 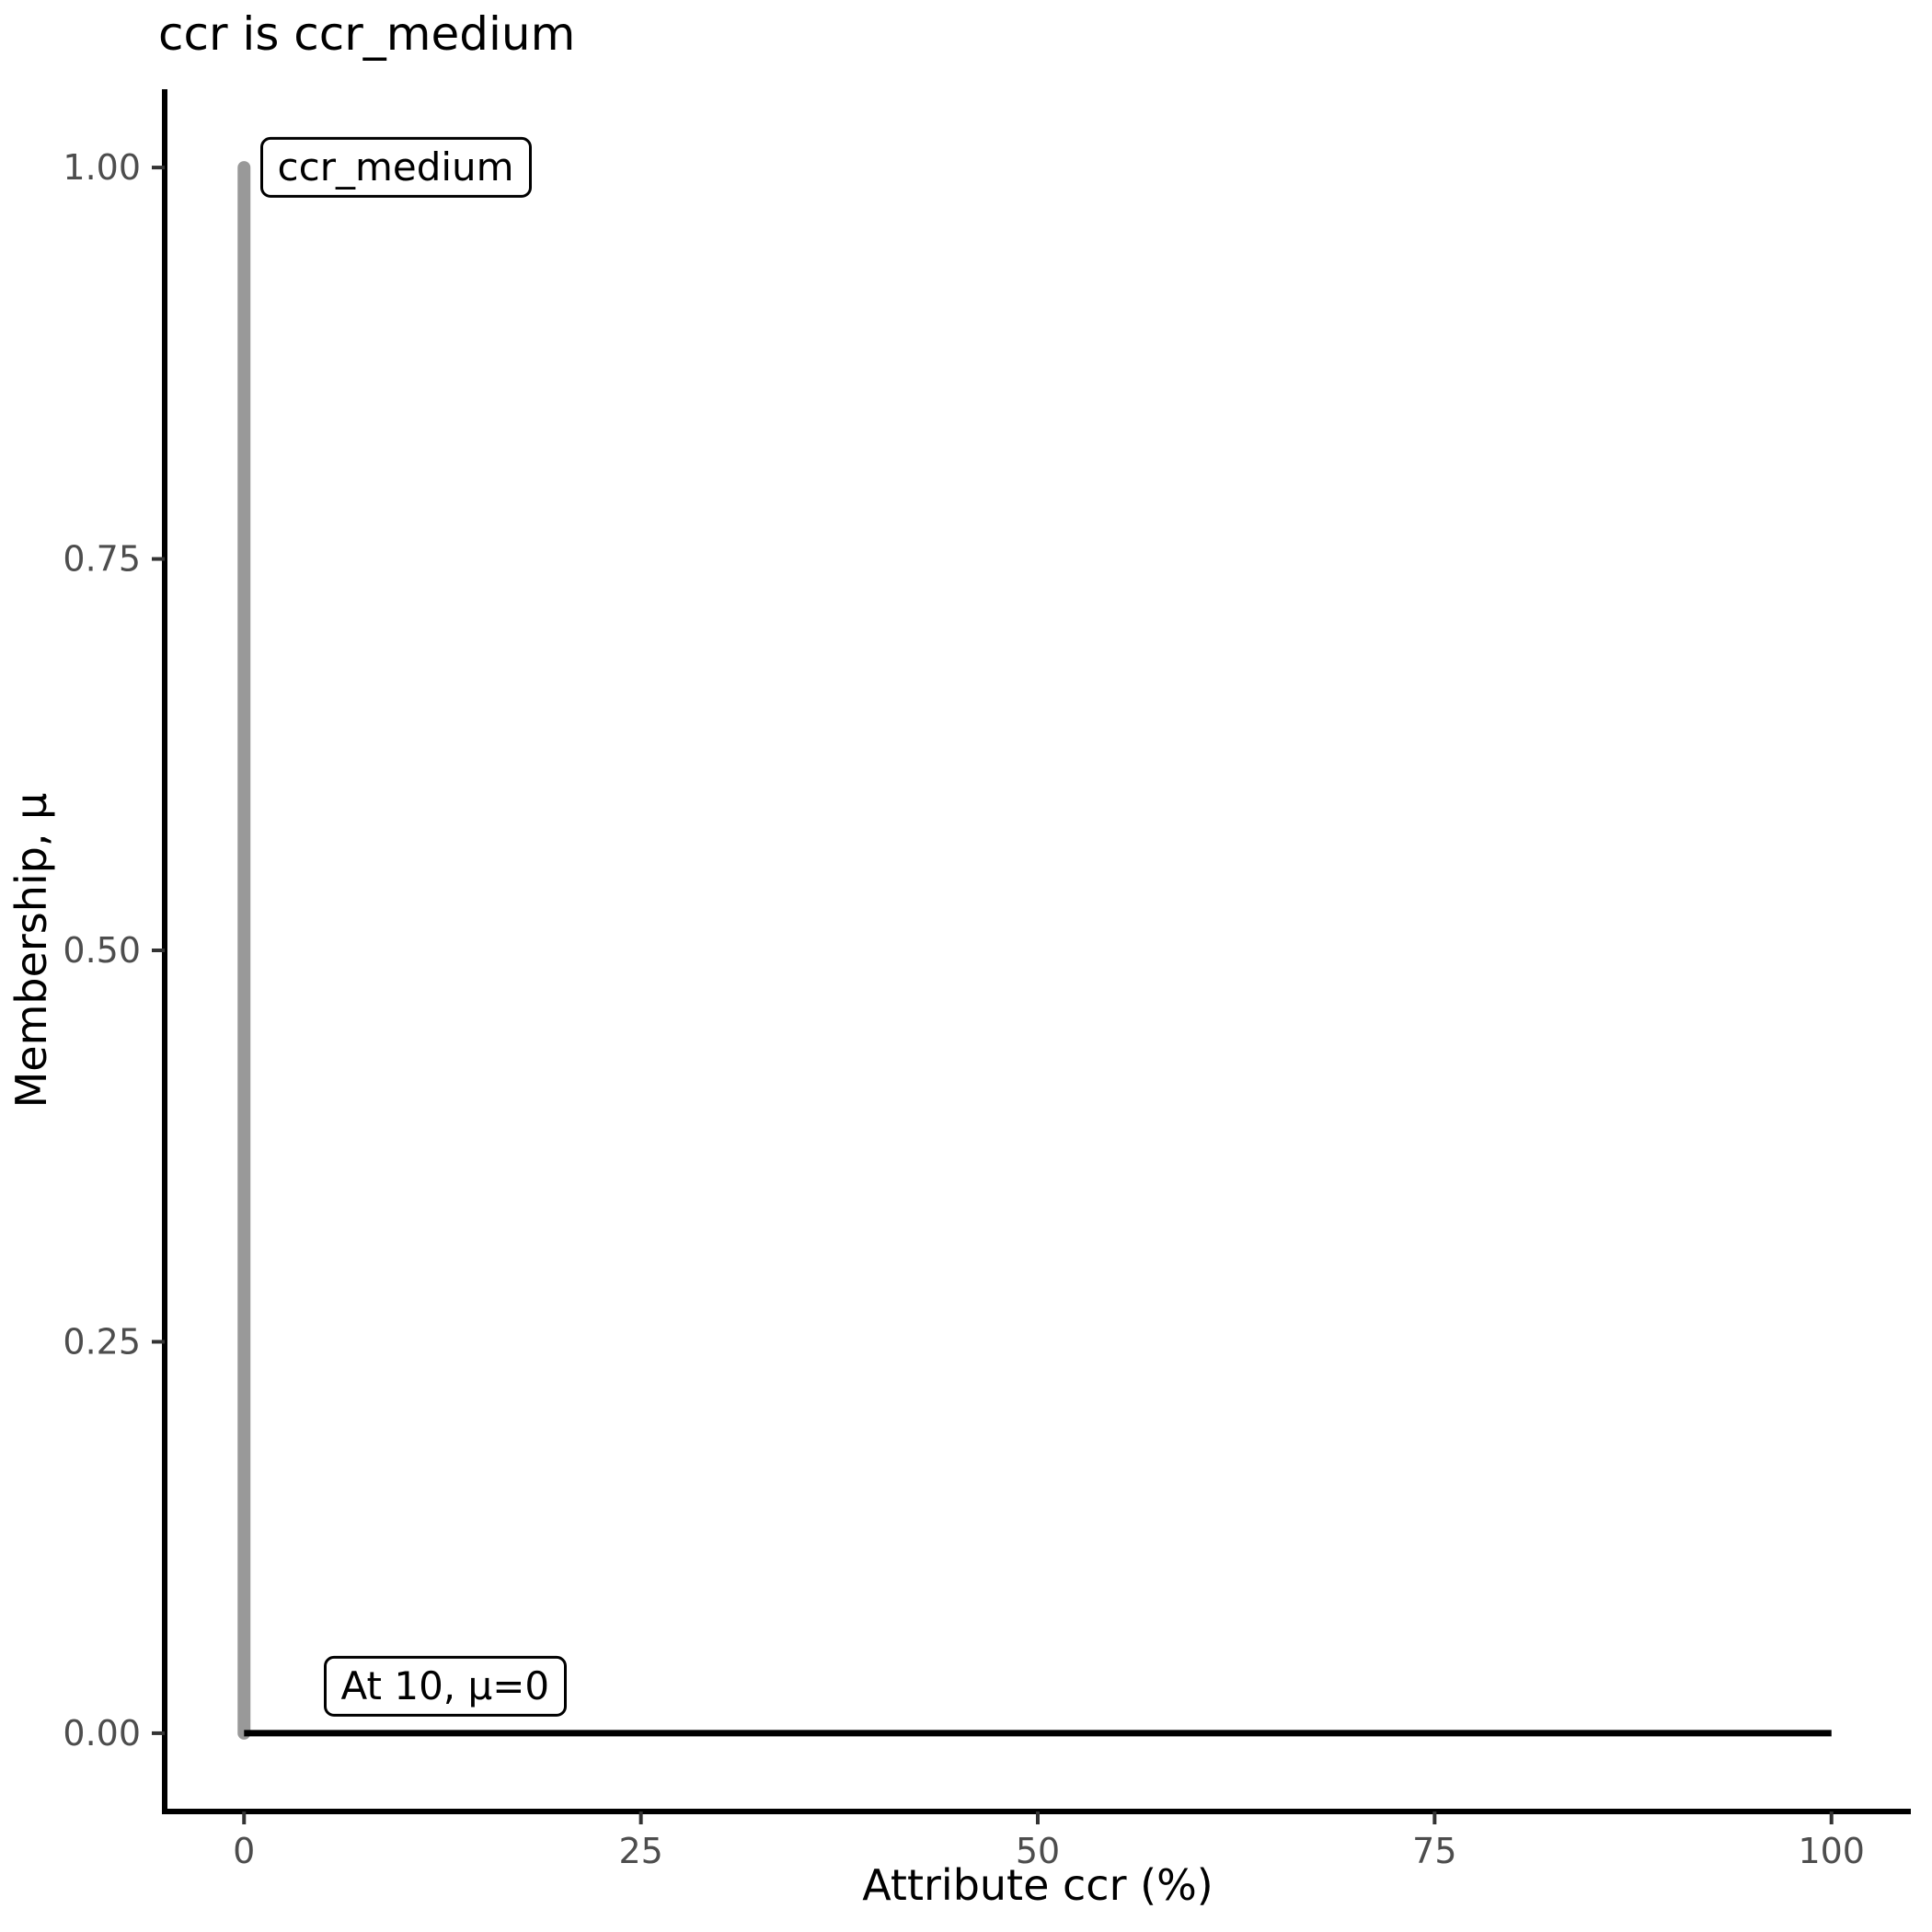 What do you see at coordinates (102, 1341) in the screenshot?
I see `y-tick-label: 0.25` at bounding box center [102, 1341].